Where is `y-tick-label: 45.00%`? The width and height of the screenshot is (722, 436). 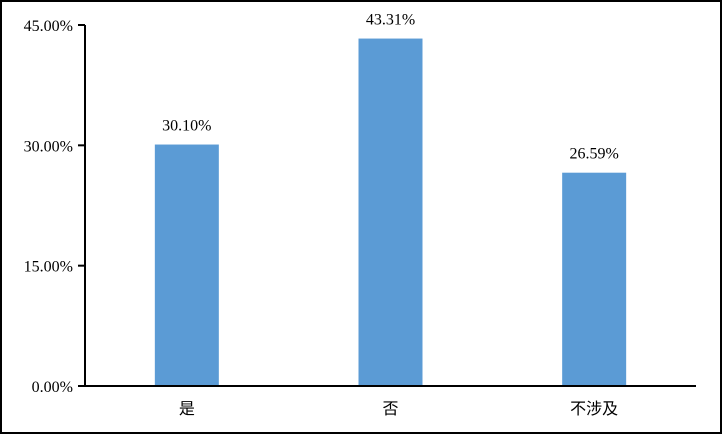
y-tick-label: 45.00% is located at coordinates (48, 26).